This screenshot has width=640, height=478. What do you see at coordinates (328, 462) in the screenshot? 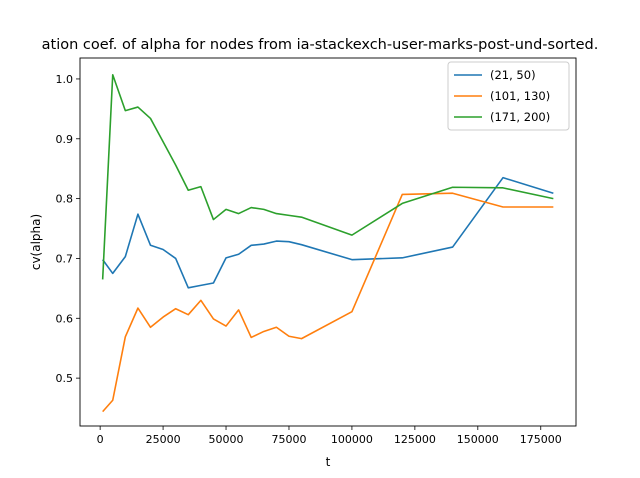
I see `x-axis-label: t` at bounding box center [328, 462].